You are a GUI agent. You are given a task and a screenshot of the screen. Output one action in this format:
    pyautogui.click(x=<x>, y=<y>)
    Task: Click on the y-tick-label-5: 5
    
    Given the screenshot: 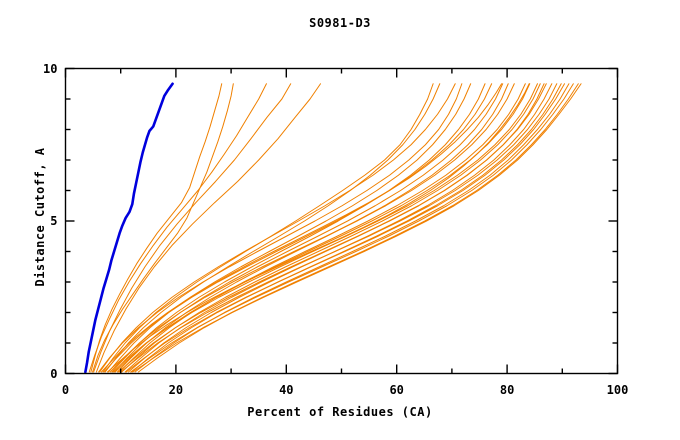 What is the action you would take?
    pyautogui.click(x=54, y=221)
    